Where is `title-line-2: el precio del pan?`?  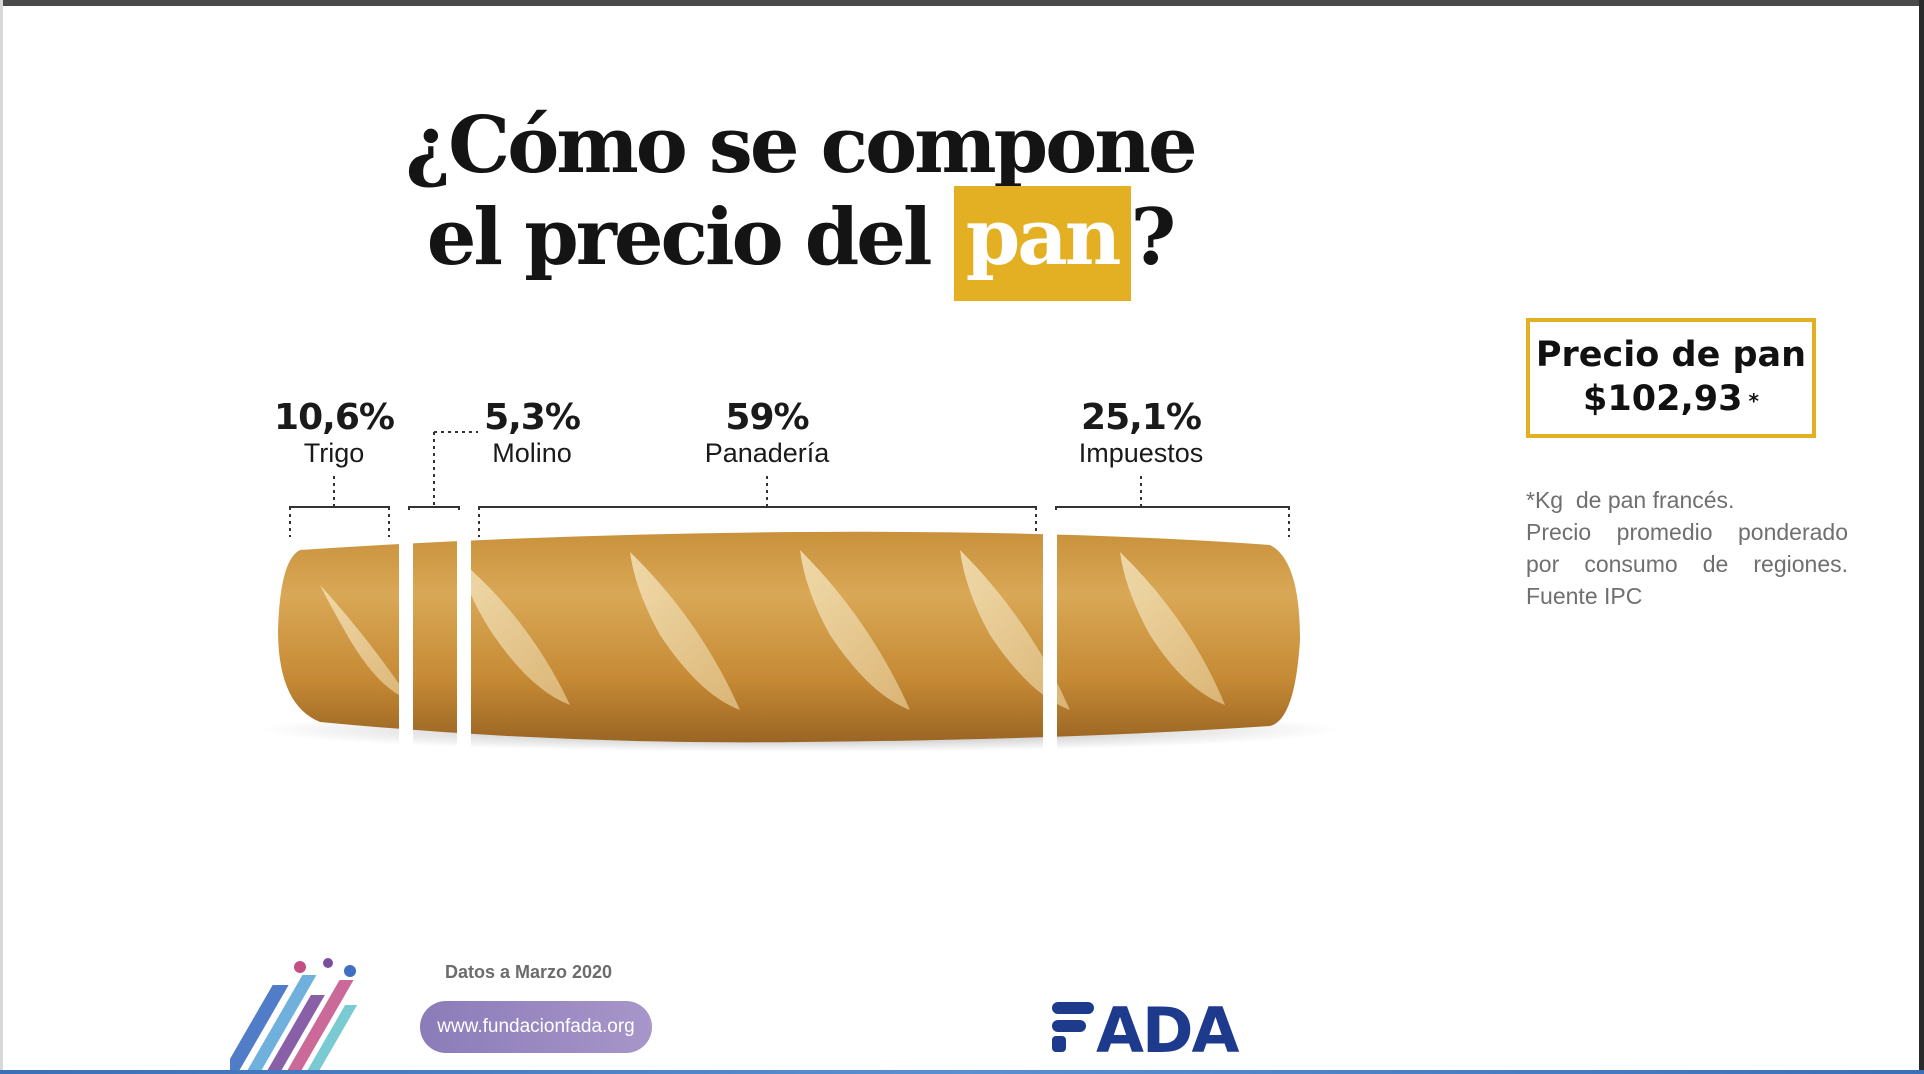
title-line-2: el precio del pan? is located at coordinates (800, 243).